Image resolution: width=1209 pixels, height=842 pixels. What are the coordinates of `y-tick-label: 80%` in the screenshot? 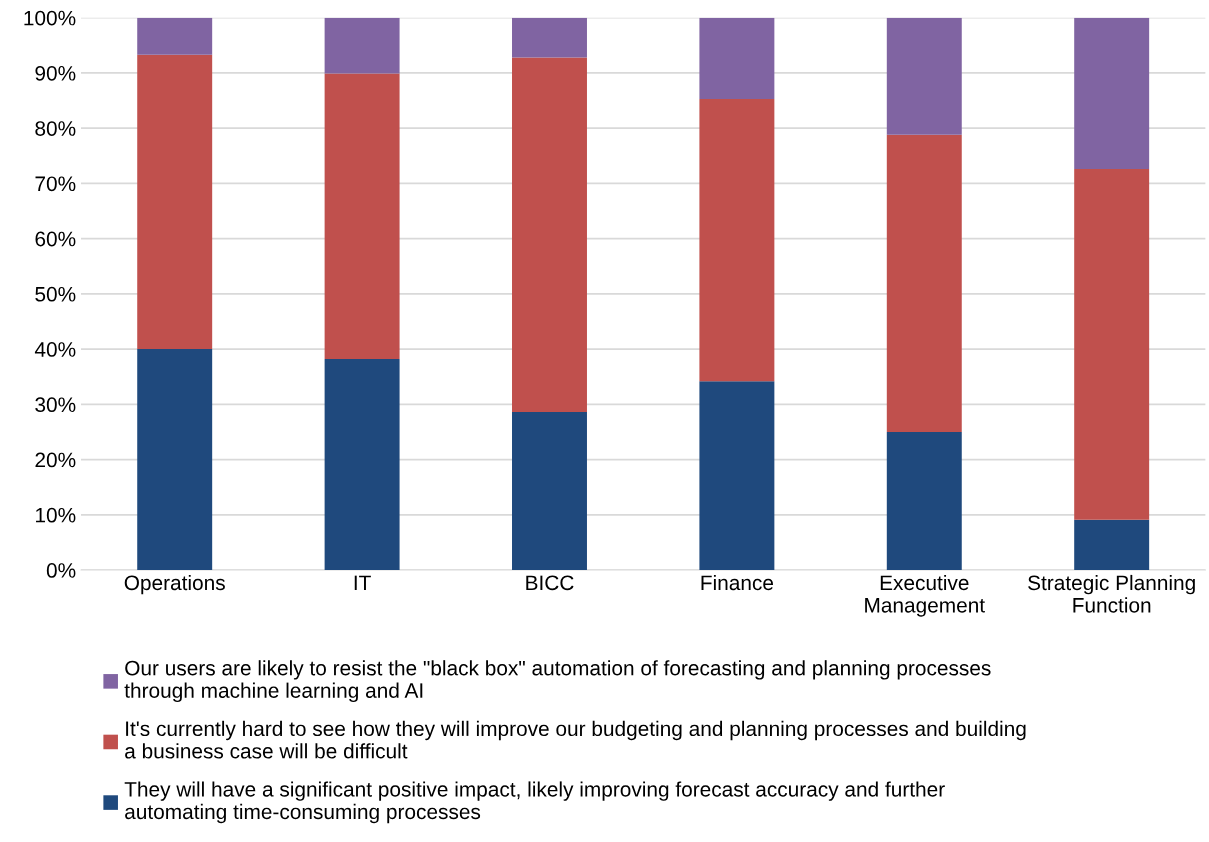 It's located at (55, 128).